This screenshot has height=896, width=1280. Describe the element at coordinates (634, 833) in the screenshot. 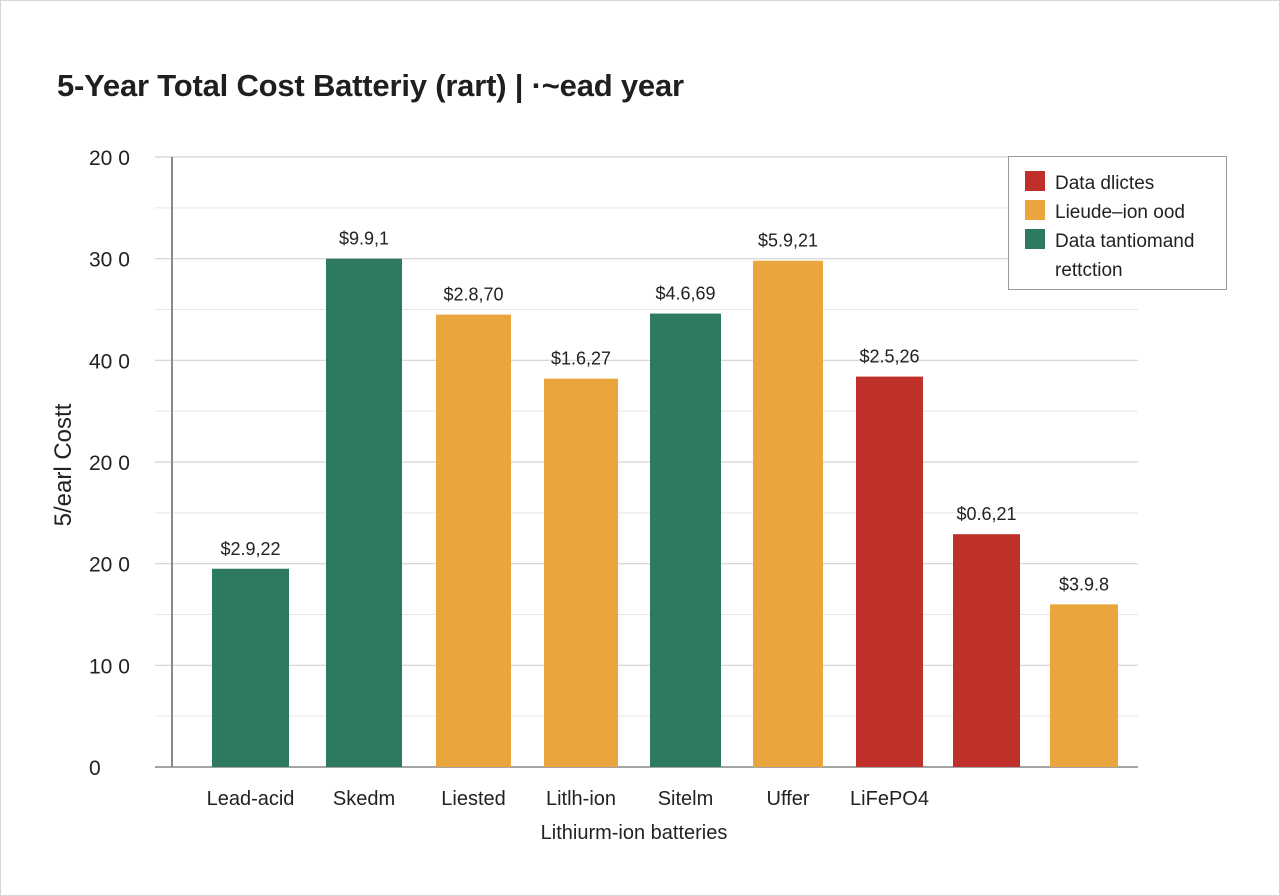

I see `x-axis-title: Lithiurm-ion batteries` at that location.